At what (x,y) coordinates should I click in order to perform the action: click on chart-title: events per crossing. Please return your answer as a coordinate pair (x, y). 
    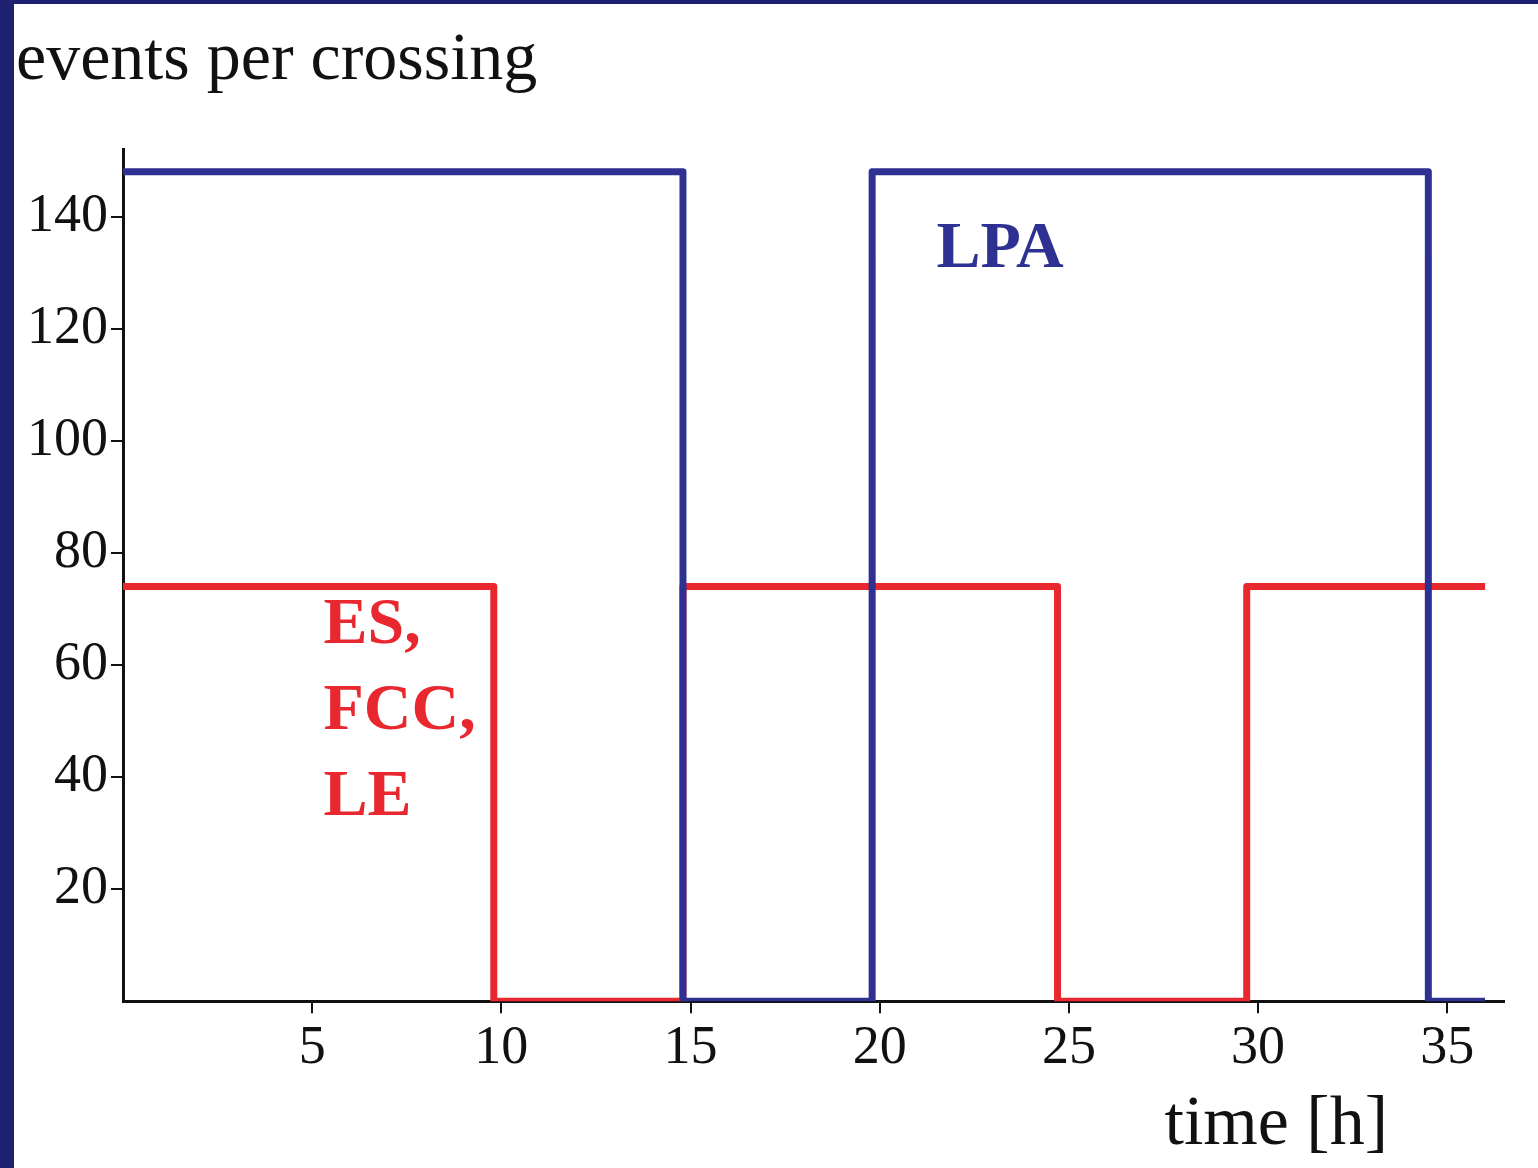
    Looking at the image, I should click on (277, 56).